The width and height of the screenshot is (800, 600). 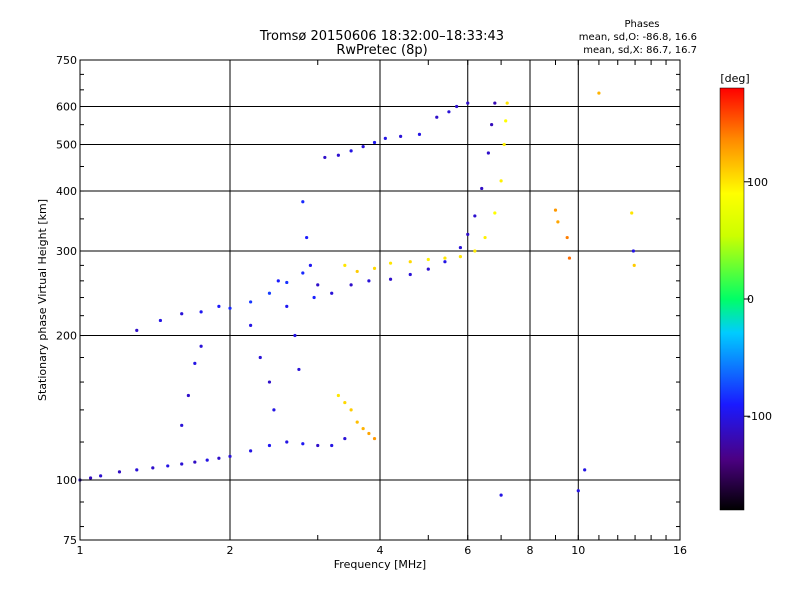 I want to click on y-tick-label: 600, so click(x=66, y=107).